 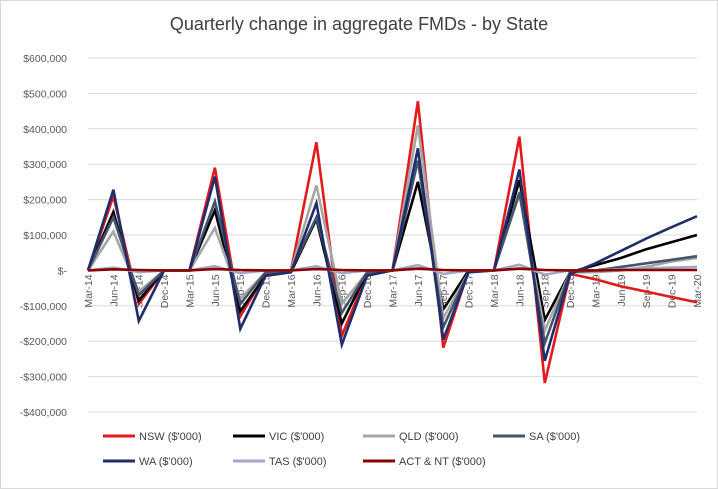 What do you see at coordinates (470, 291) in the screenshot?
I see `x-tick-label: Dec-17` at bounding box center [470, 291].